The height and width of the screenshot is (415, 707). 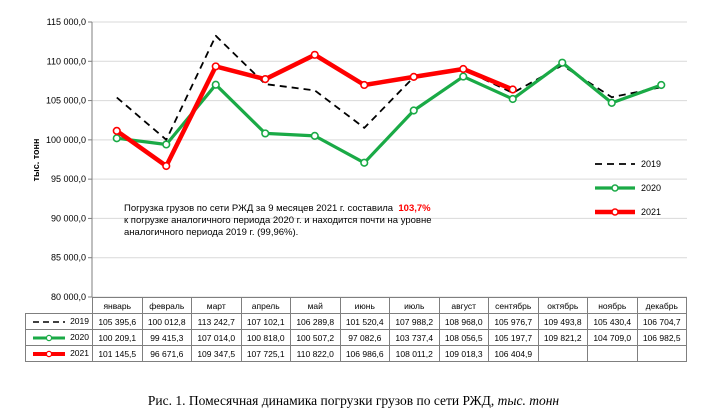 What do you see at coordinates (463, 321) in the screenshot?
I see `table-cell: 108 968,0` at bounding box center [463, 321].